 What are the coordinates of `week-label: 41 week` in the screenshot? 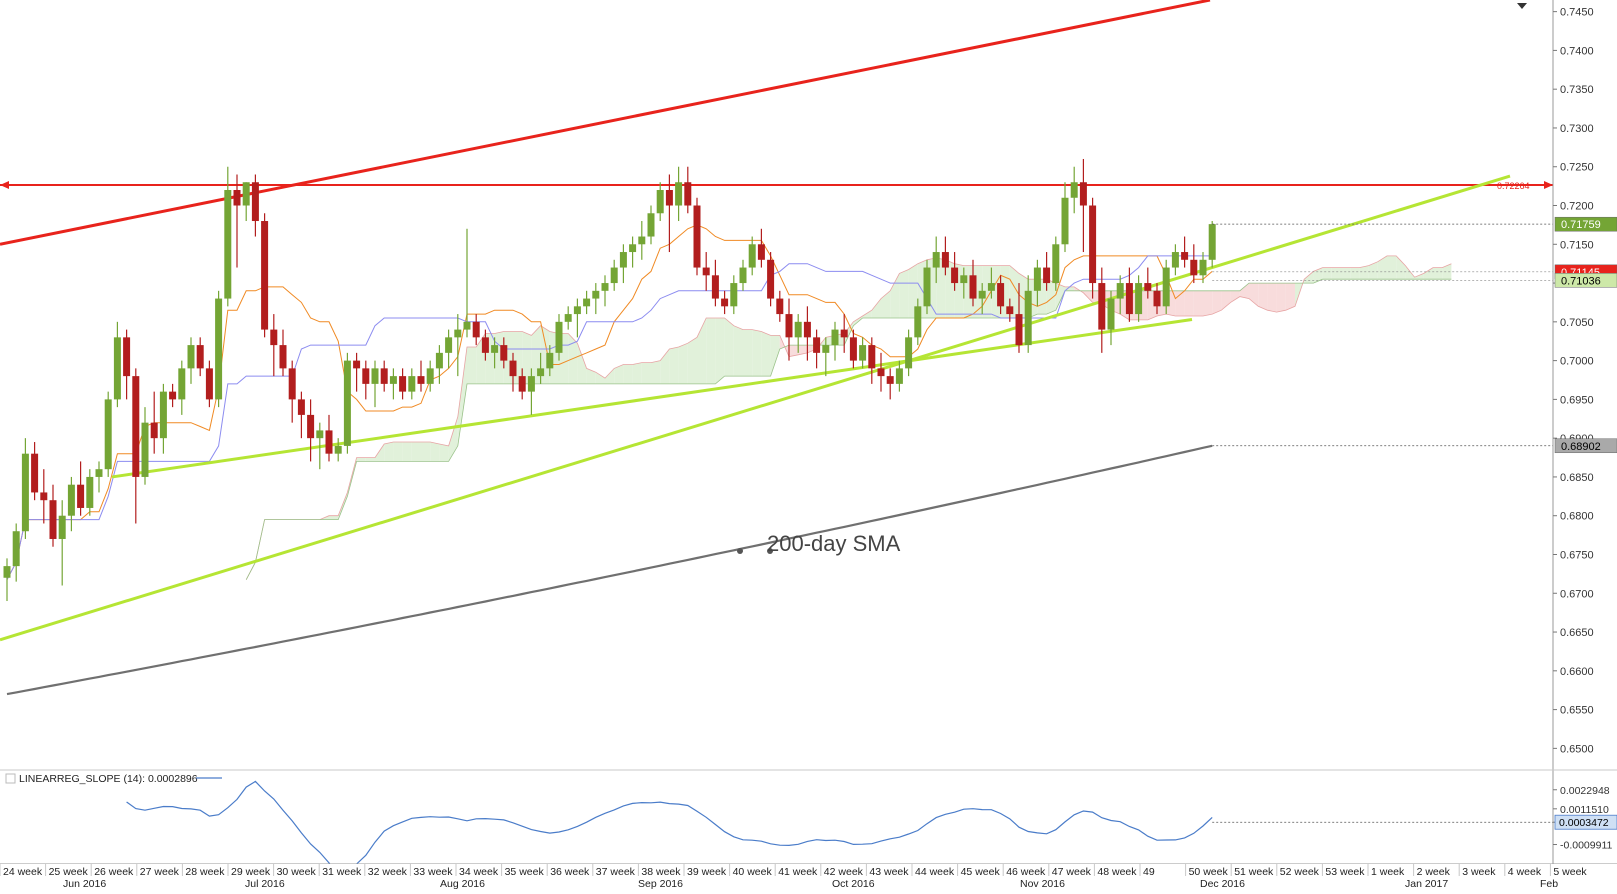 It's located at (798, 872).